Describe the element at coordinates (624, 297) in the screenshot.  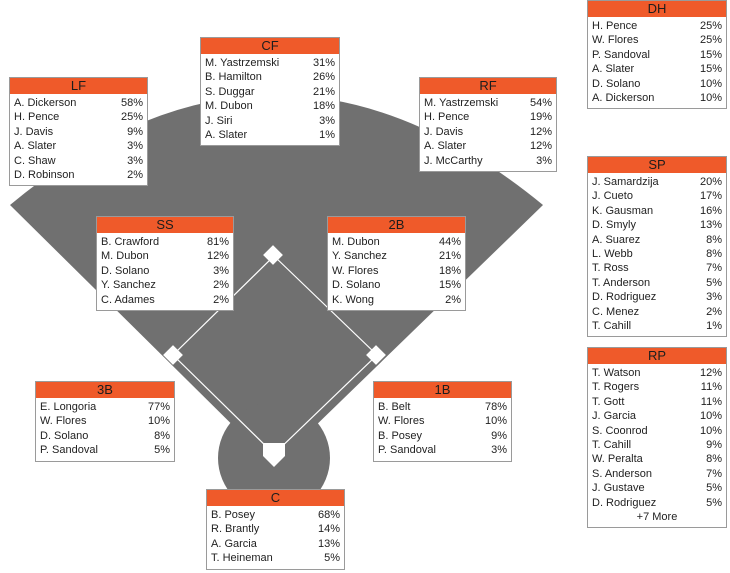
I see `player-name: D. Rodriguez` at that location.